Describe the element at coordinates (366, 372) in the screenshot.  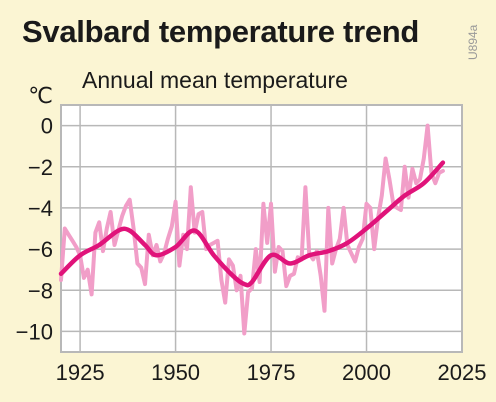
I see `x-tick-label: 2000` at that location.